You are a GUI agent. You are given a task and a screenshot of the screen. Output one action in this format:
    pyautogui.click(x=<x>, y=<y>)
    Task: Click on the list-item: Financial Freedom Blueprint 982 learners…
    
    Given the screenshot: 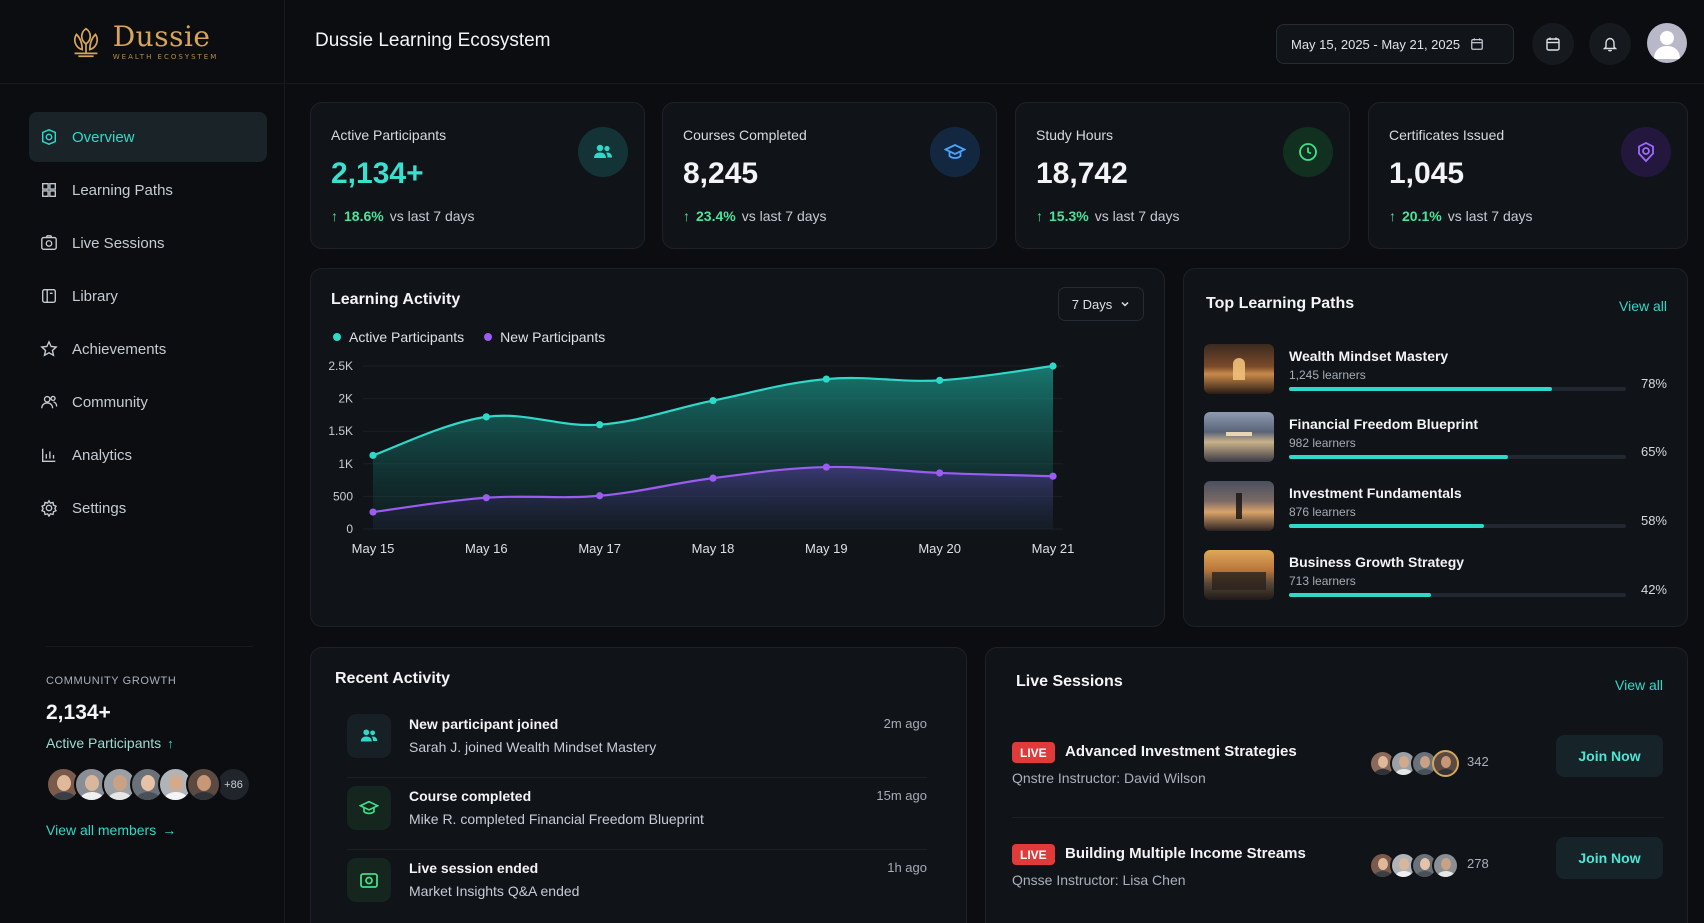 What is the action you would take?
    pyautogui.click(x=1435, y=438)
    